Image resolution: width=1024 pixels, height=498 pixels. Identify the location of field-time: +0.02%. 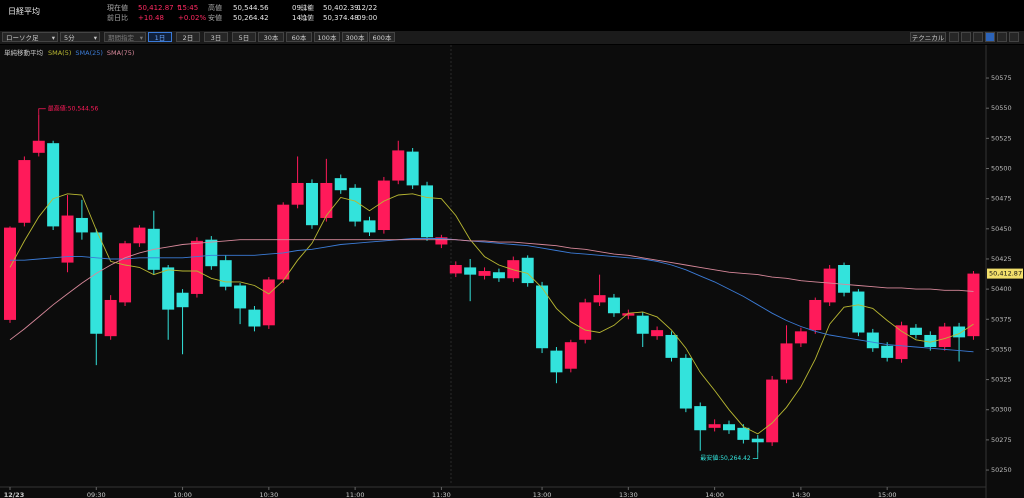
(192, 18).